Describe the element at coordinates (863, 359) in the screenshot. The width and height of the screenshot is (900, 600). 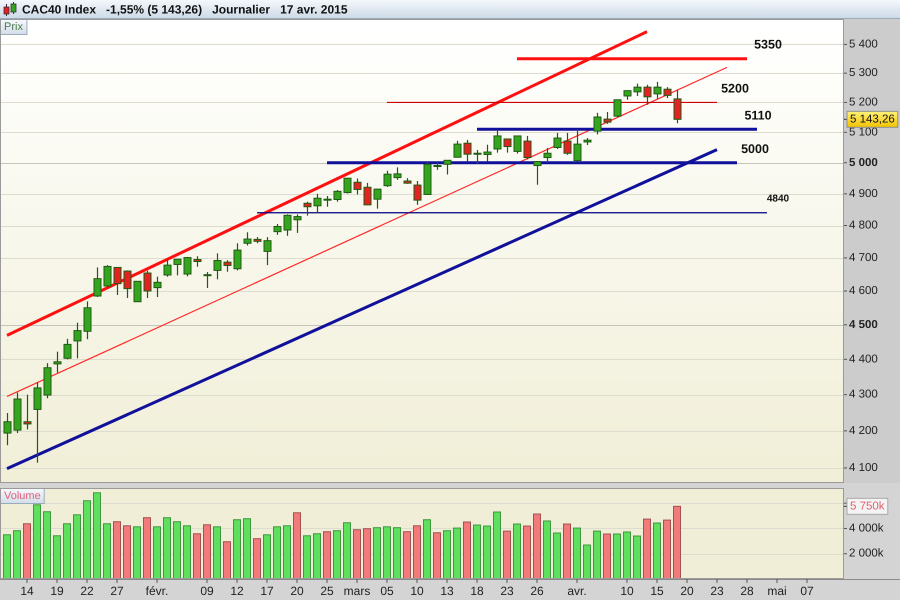
I see `y-tick-label: 4 400` at that location.